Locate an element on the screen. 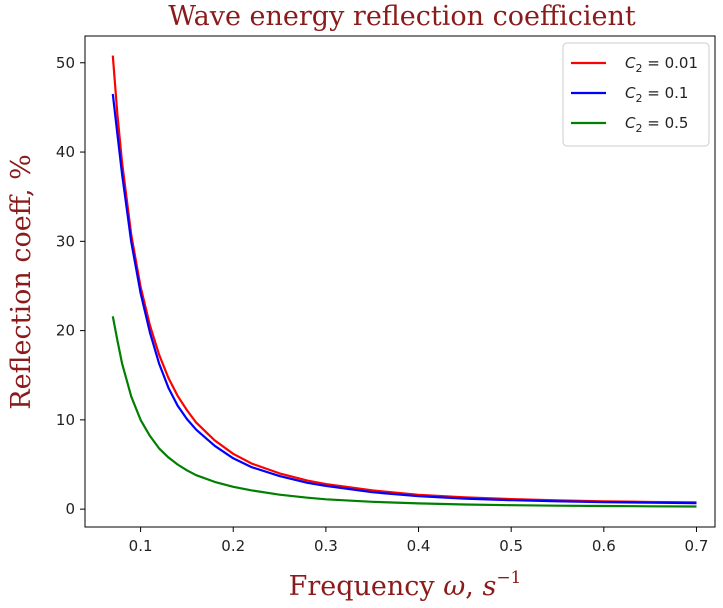 The height and width of the screenshot is (608, 723). legend-label: C2 = 0.01 is located at coordinates (661, 64).